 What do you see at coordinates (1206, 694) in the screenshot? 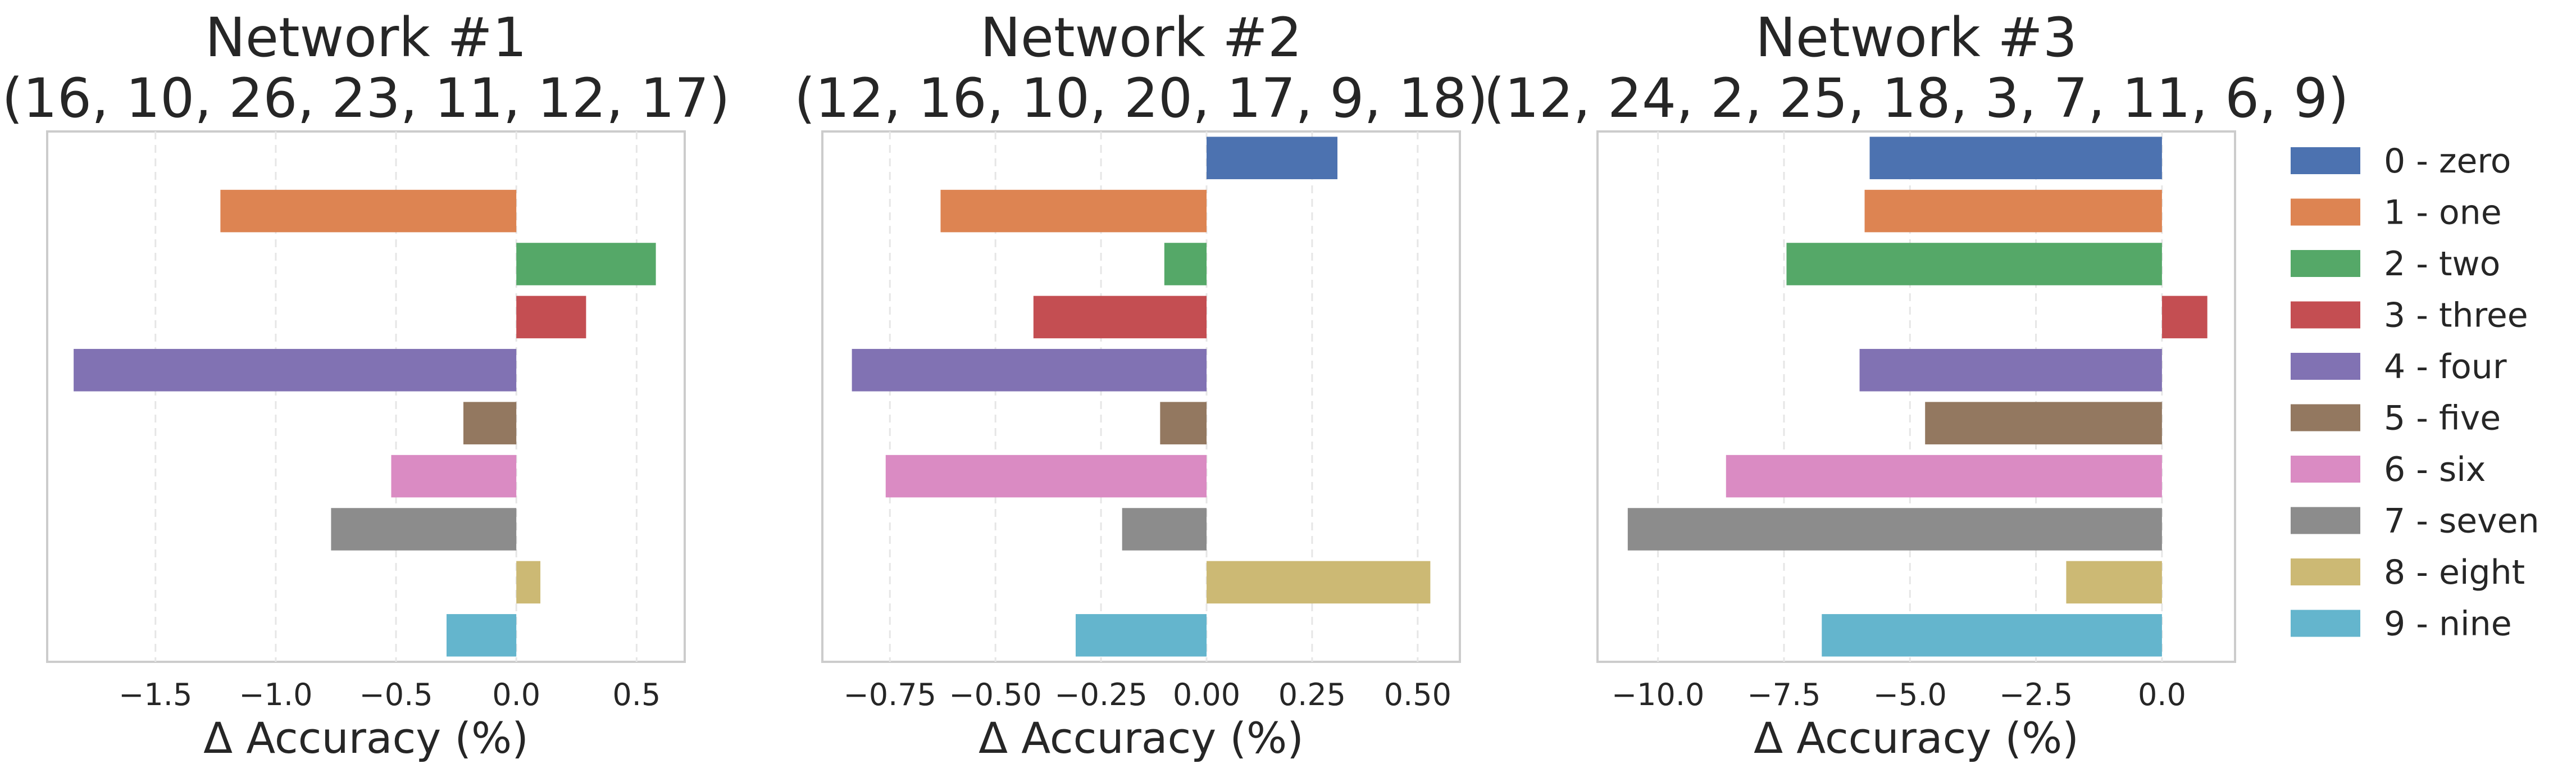
I see `x-tick-label: 0.00` at bounding box center [1206, 694].